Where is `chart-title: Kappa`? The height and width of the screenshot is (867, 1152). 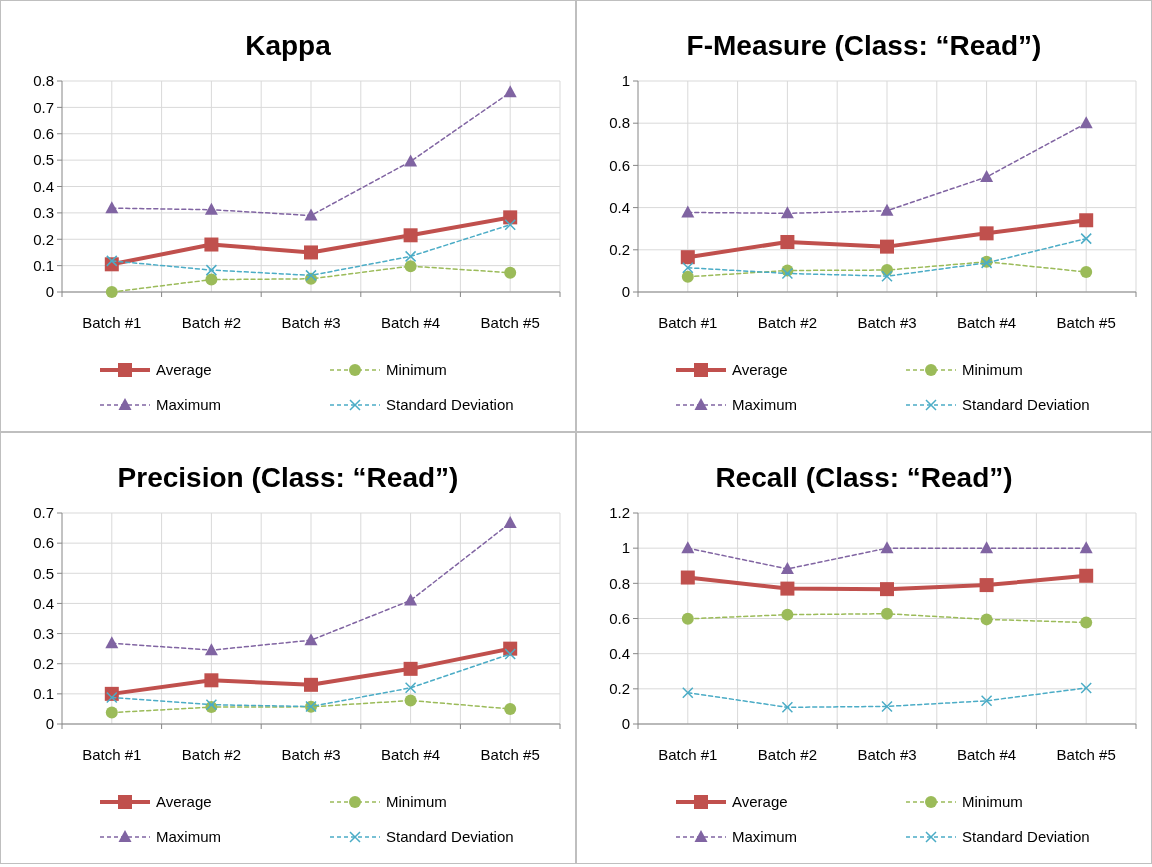 chart-title: Kappa is located at coordinates (288, 45).